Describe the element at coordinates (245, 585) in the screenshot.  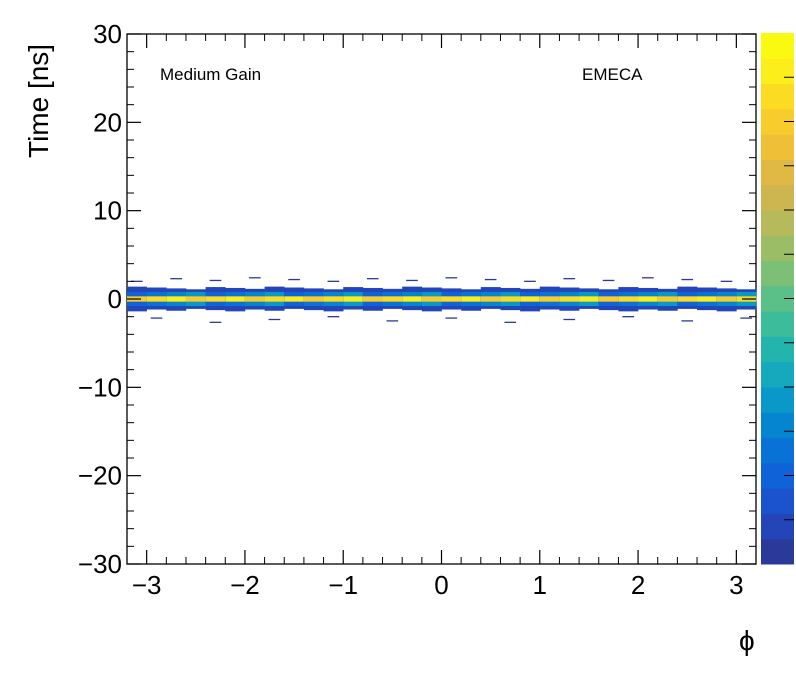
I see `x-tick-label: −2` at that location.